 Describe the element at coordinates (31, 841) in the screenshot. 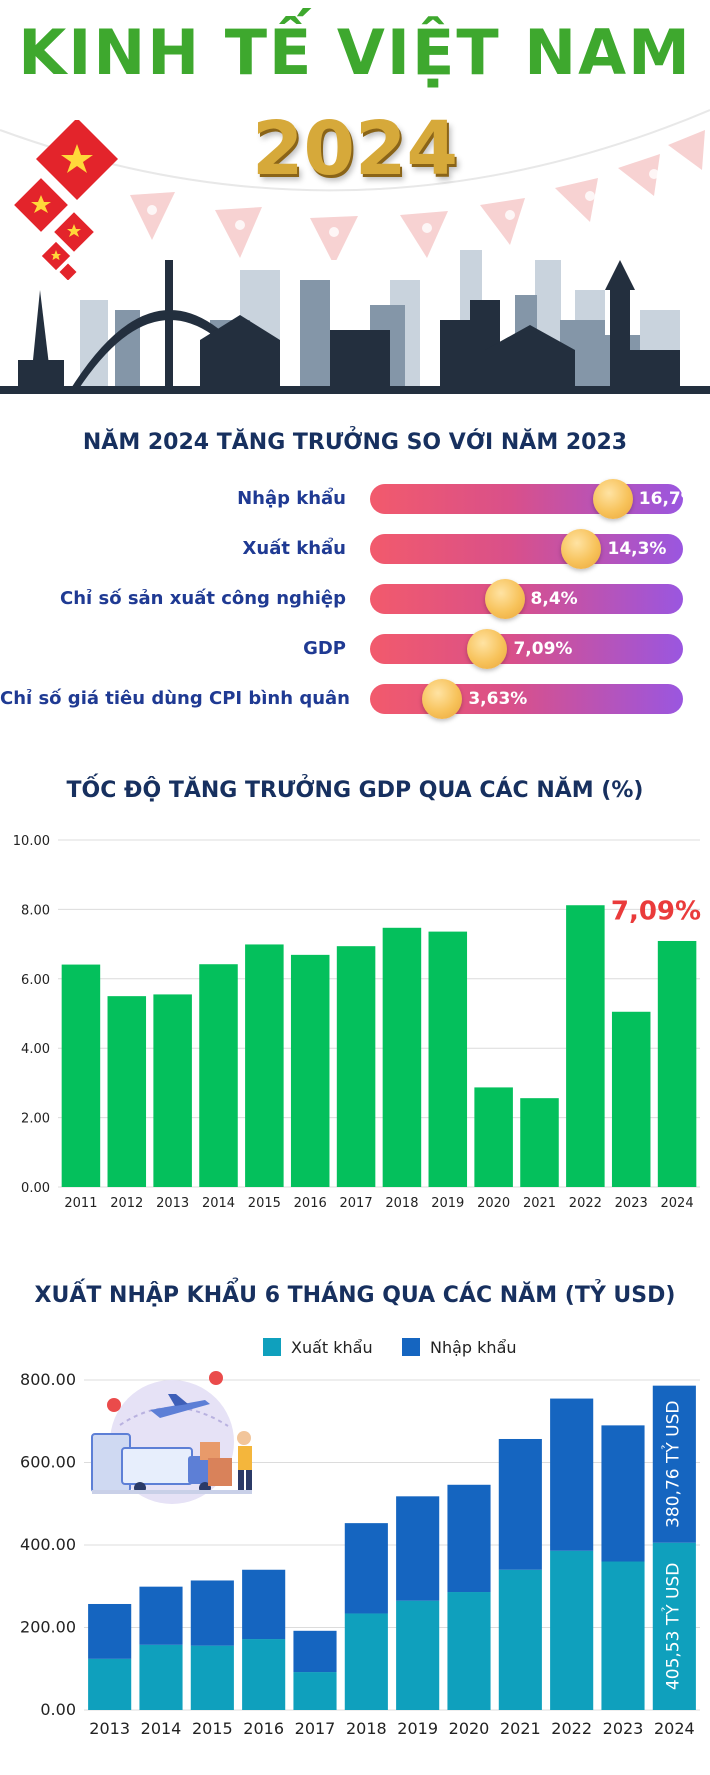

I see `gdp-y-tick-label: 10.00` at that location.